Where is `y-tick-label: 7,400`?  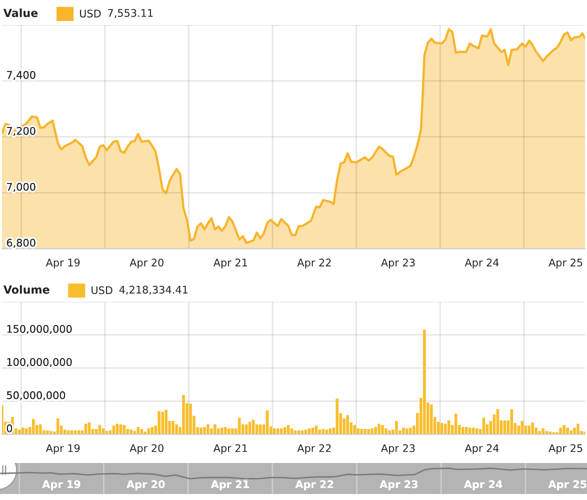
y-tick-label: 7,400 is located at coordinates (21, 75).